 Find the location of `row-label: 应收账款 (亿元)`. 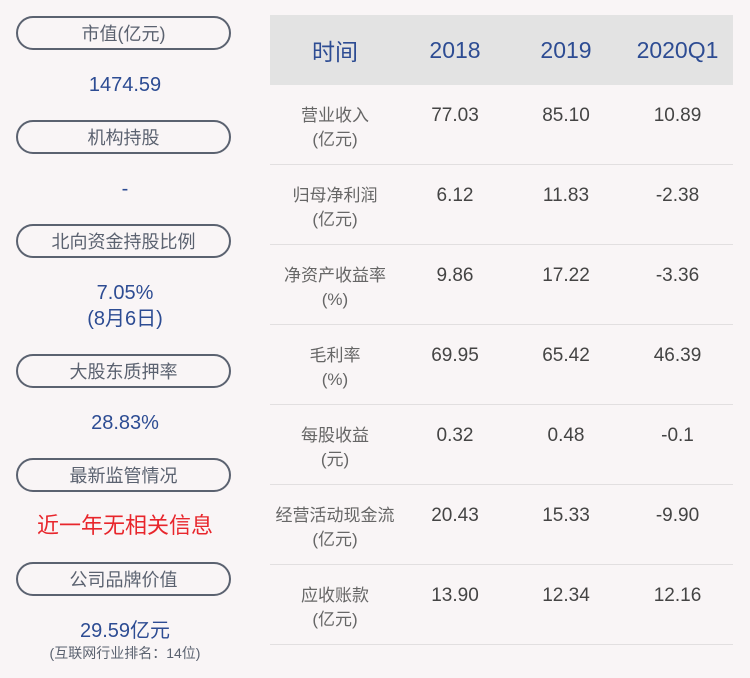

row-label: 应收账款 (亿元) is located at coordinates (335, 607).